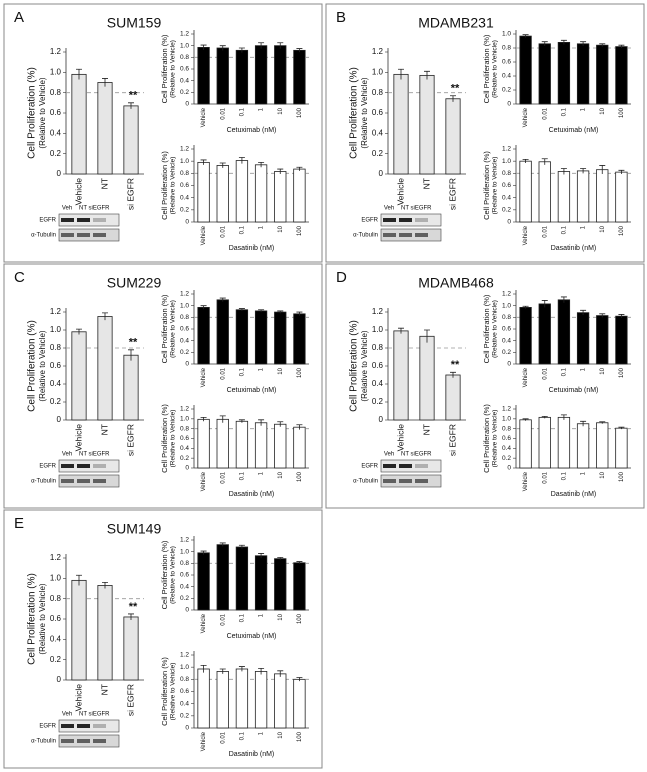 This screenshot has height=772, width=647. What do you see at coordinates (622, 476) in the screenshot?
I see `x-tick-label: 100` at bounding box center [622, 476].